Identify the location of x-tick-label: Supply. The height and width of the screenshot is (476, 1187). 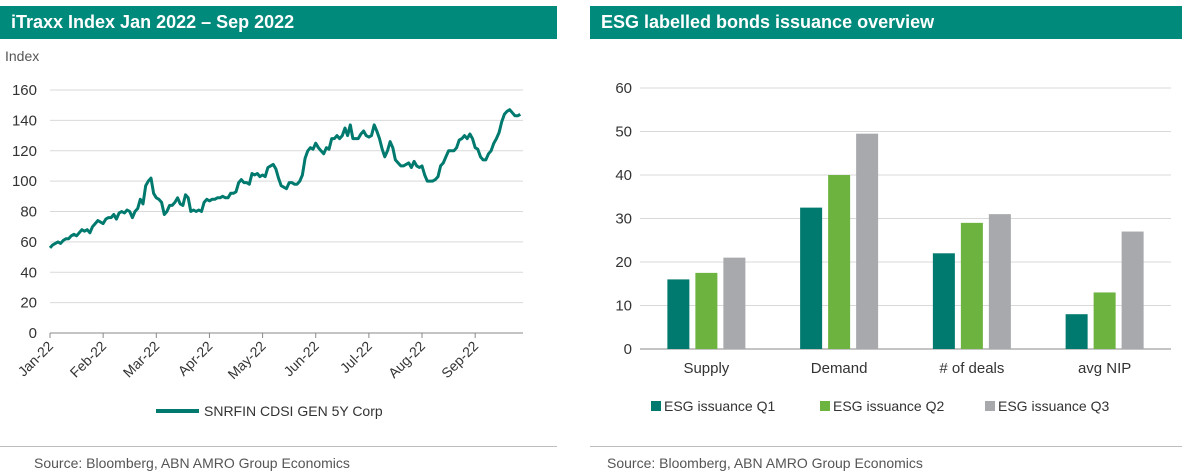
(706, 368).